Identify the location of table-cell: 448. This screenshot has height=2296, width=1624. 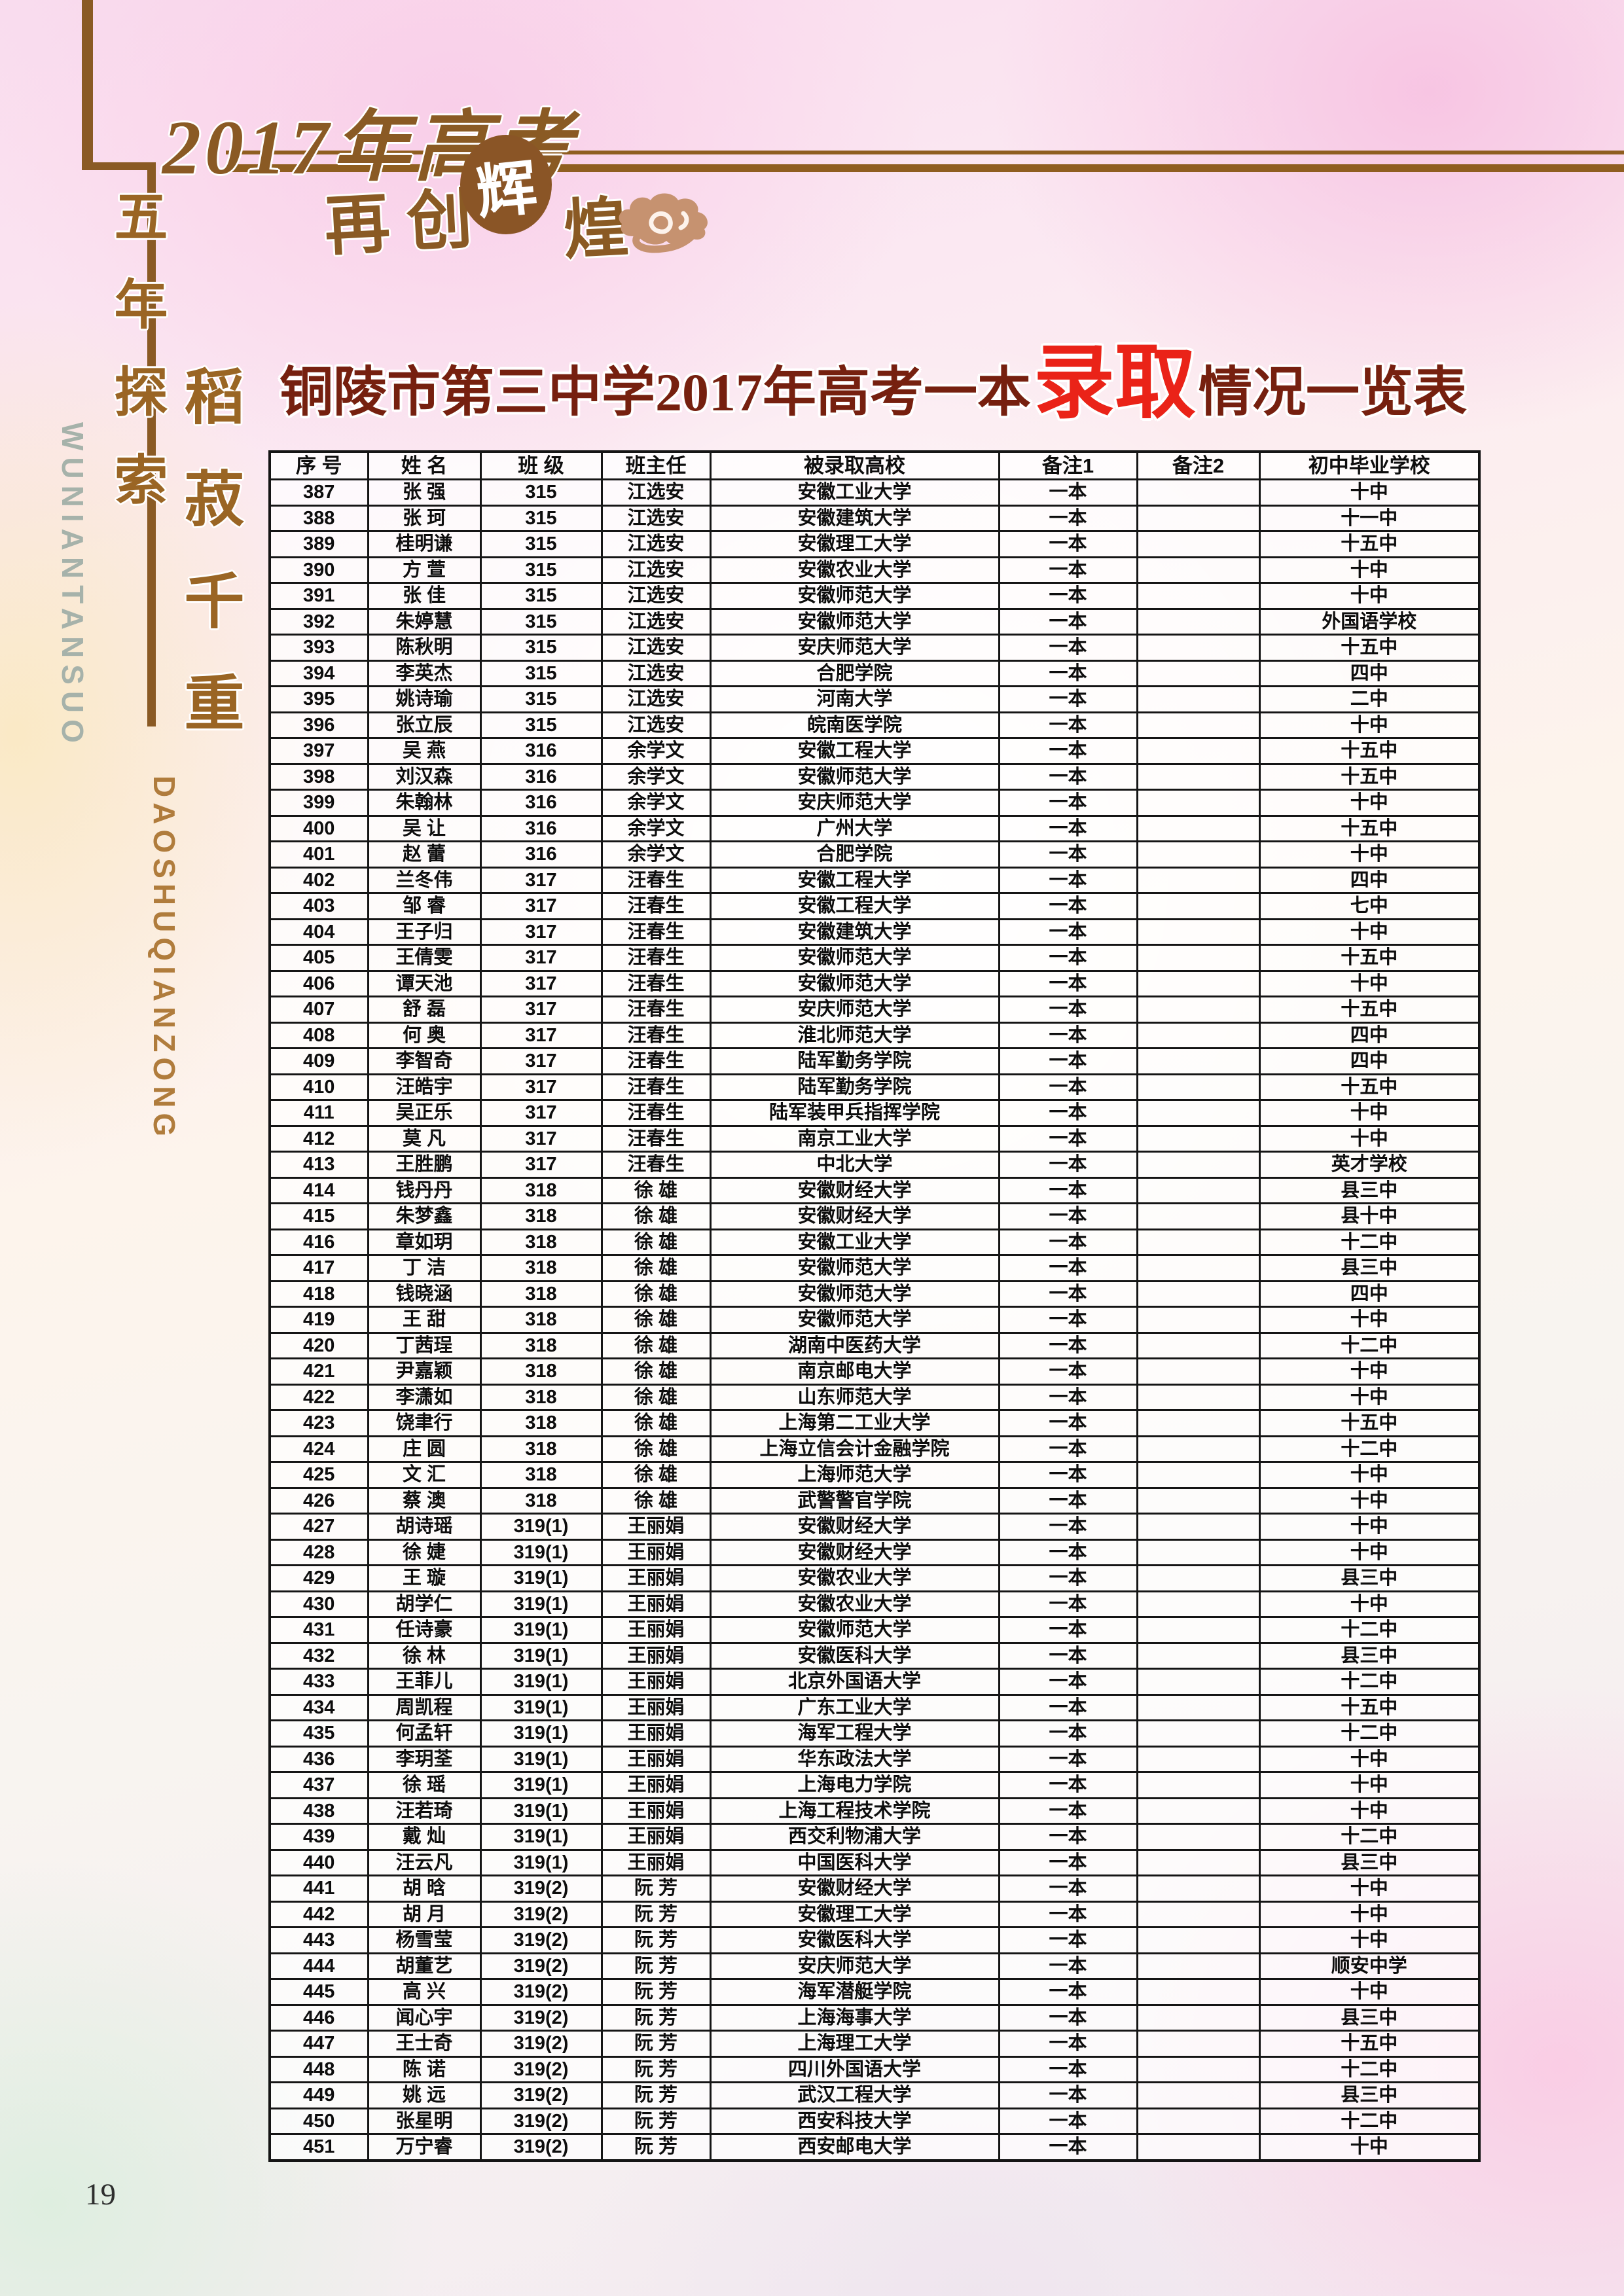
(318, 2069).